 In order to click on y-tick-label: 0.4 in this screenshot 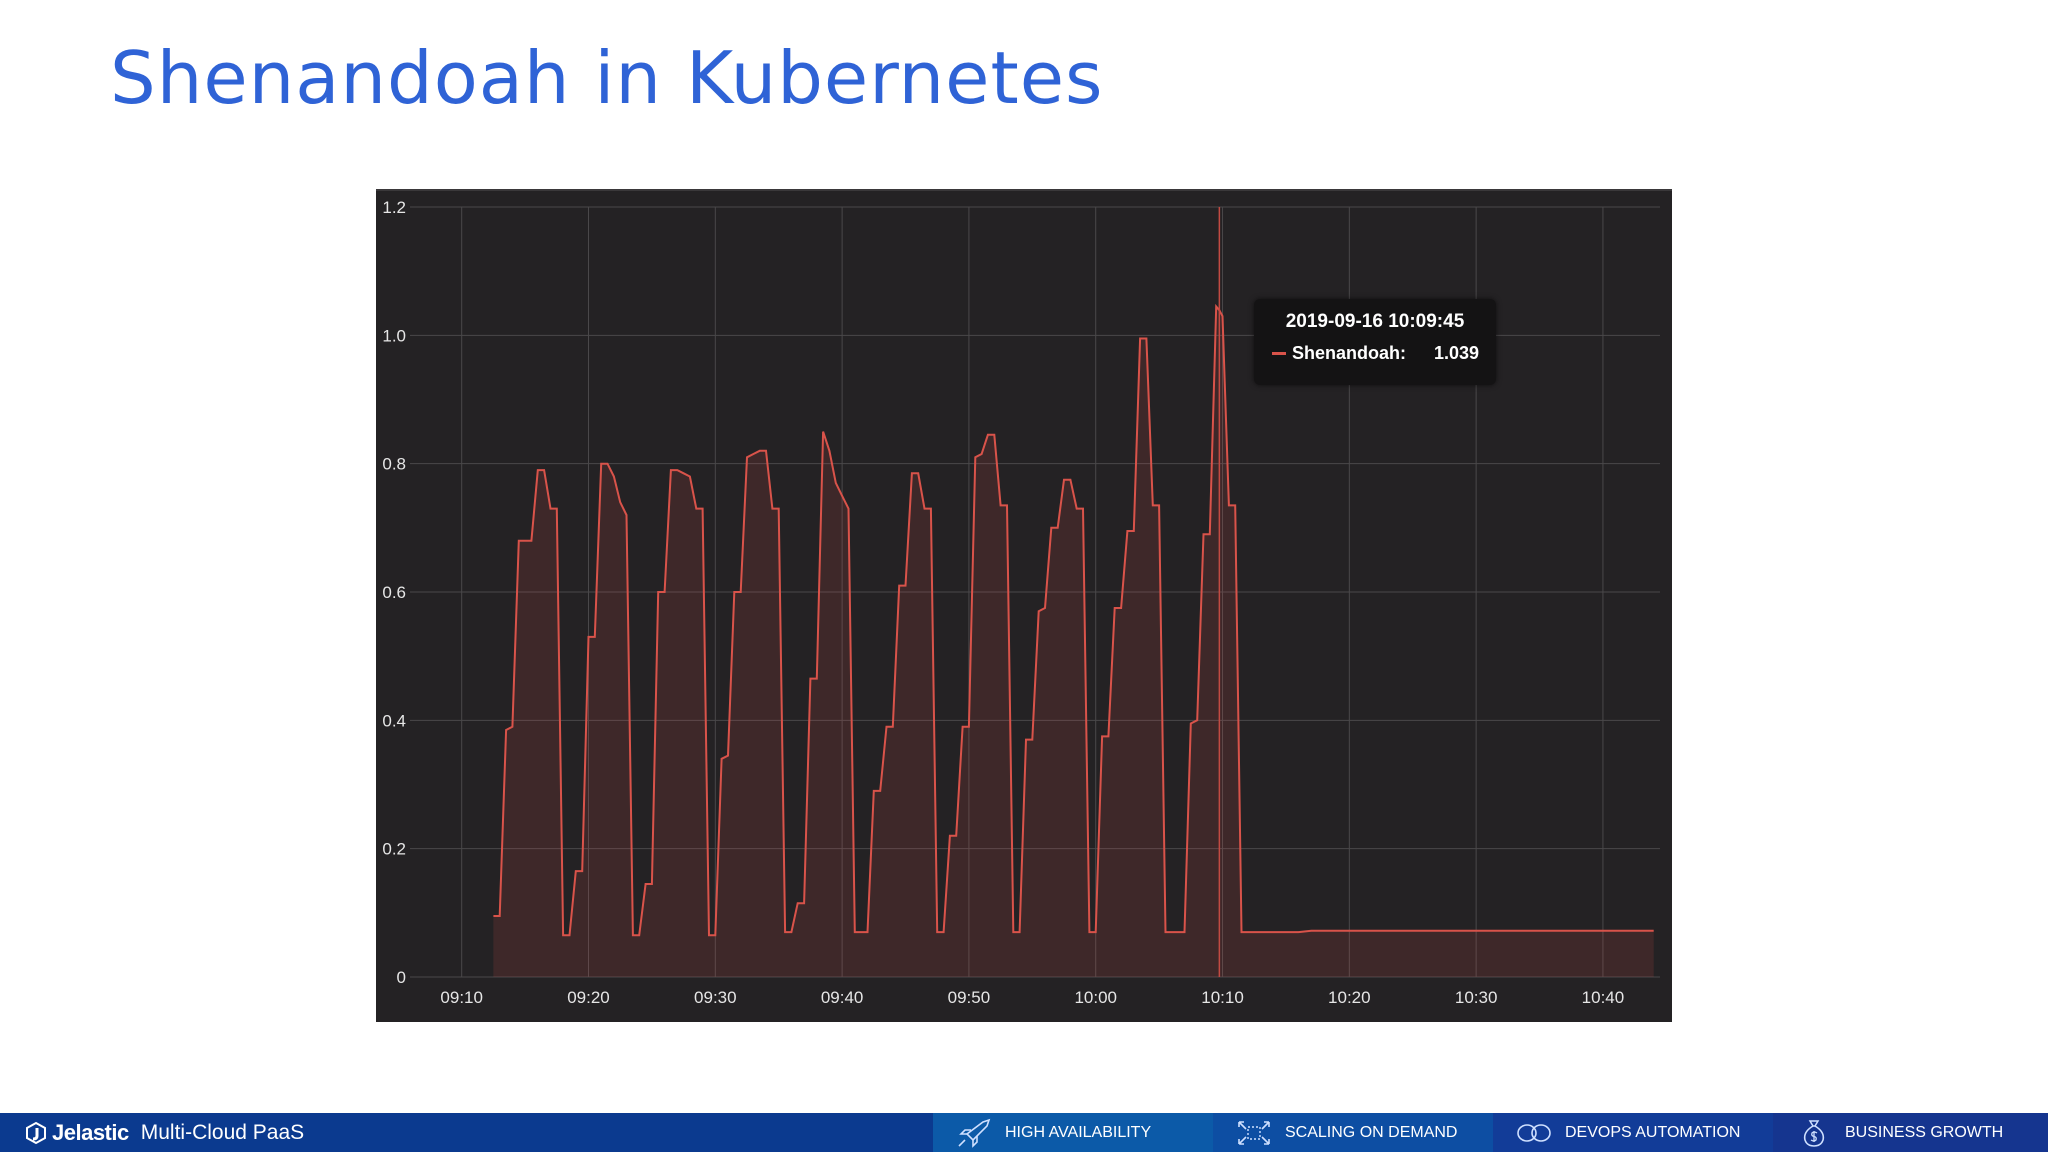, I will do `click(394, 720)`.